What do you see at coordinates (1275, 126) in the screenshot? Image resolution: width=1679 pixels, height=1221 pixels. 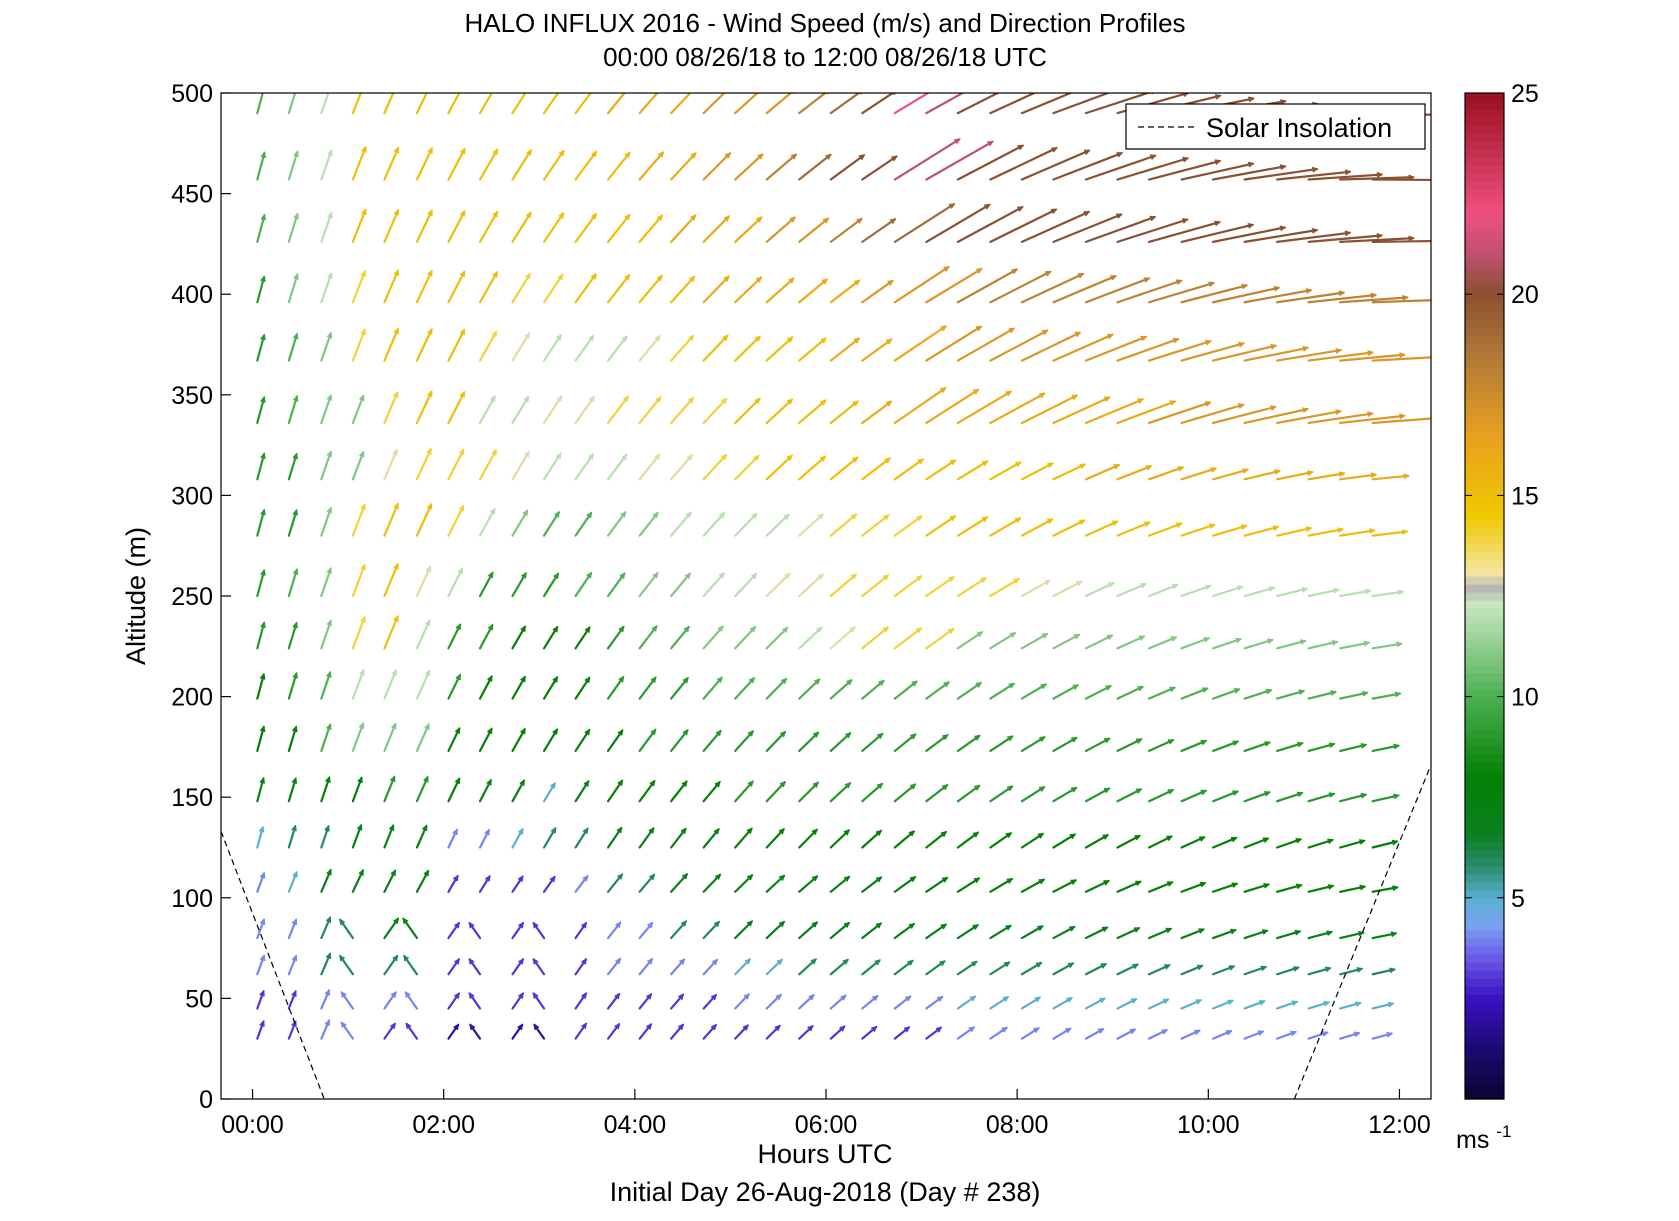 I see `legend-box` at bounding box center [1275, 126].